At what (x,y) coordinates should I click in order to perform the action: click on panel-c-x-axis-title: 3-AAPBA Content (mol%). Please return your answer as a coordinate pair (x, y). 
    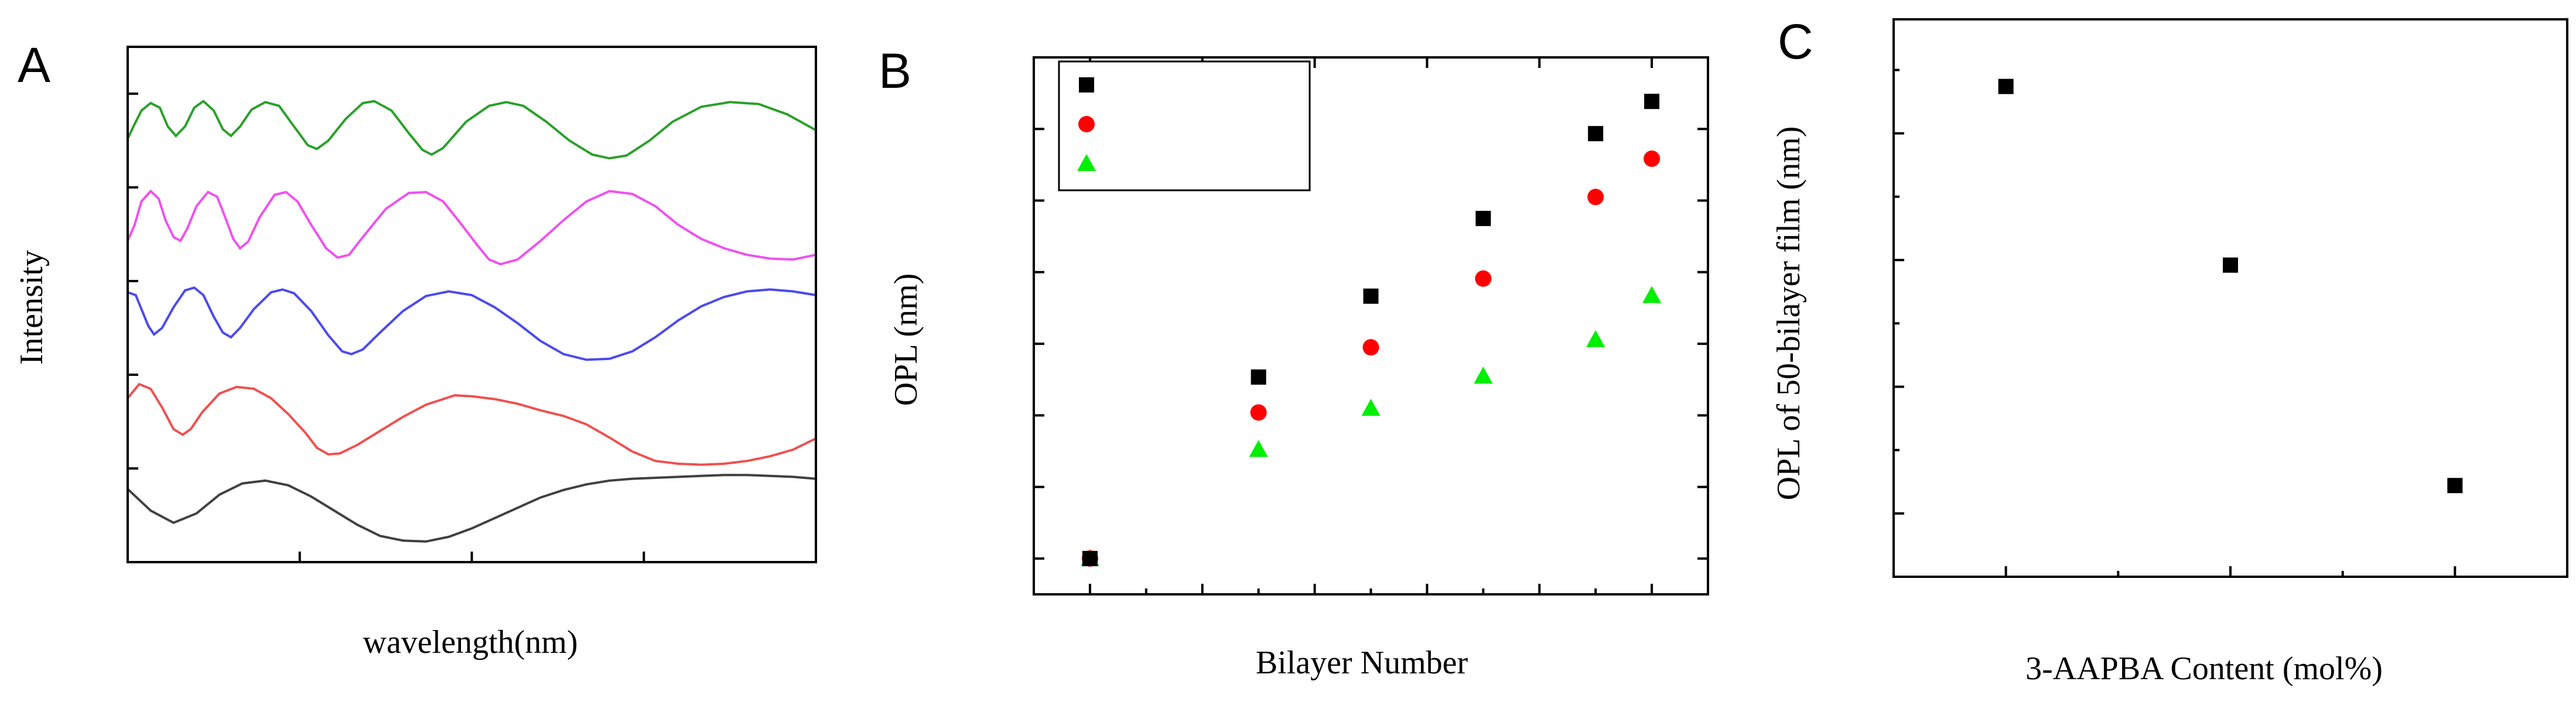
    Looking at the image, I should click on (2204, 669).